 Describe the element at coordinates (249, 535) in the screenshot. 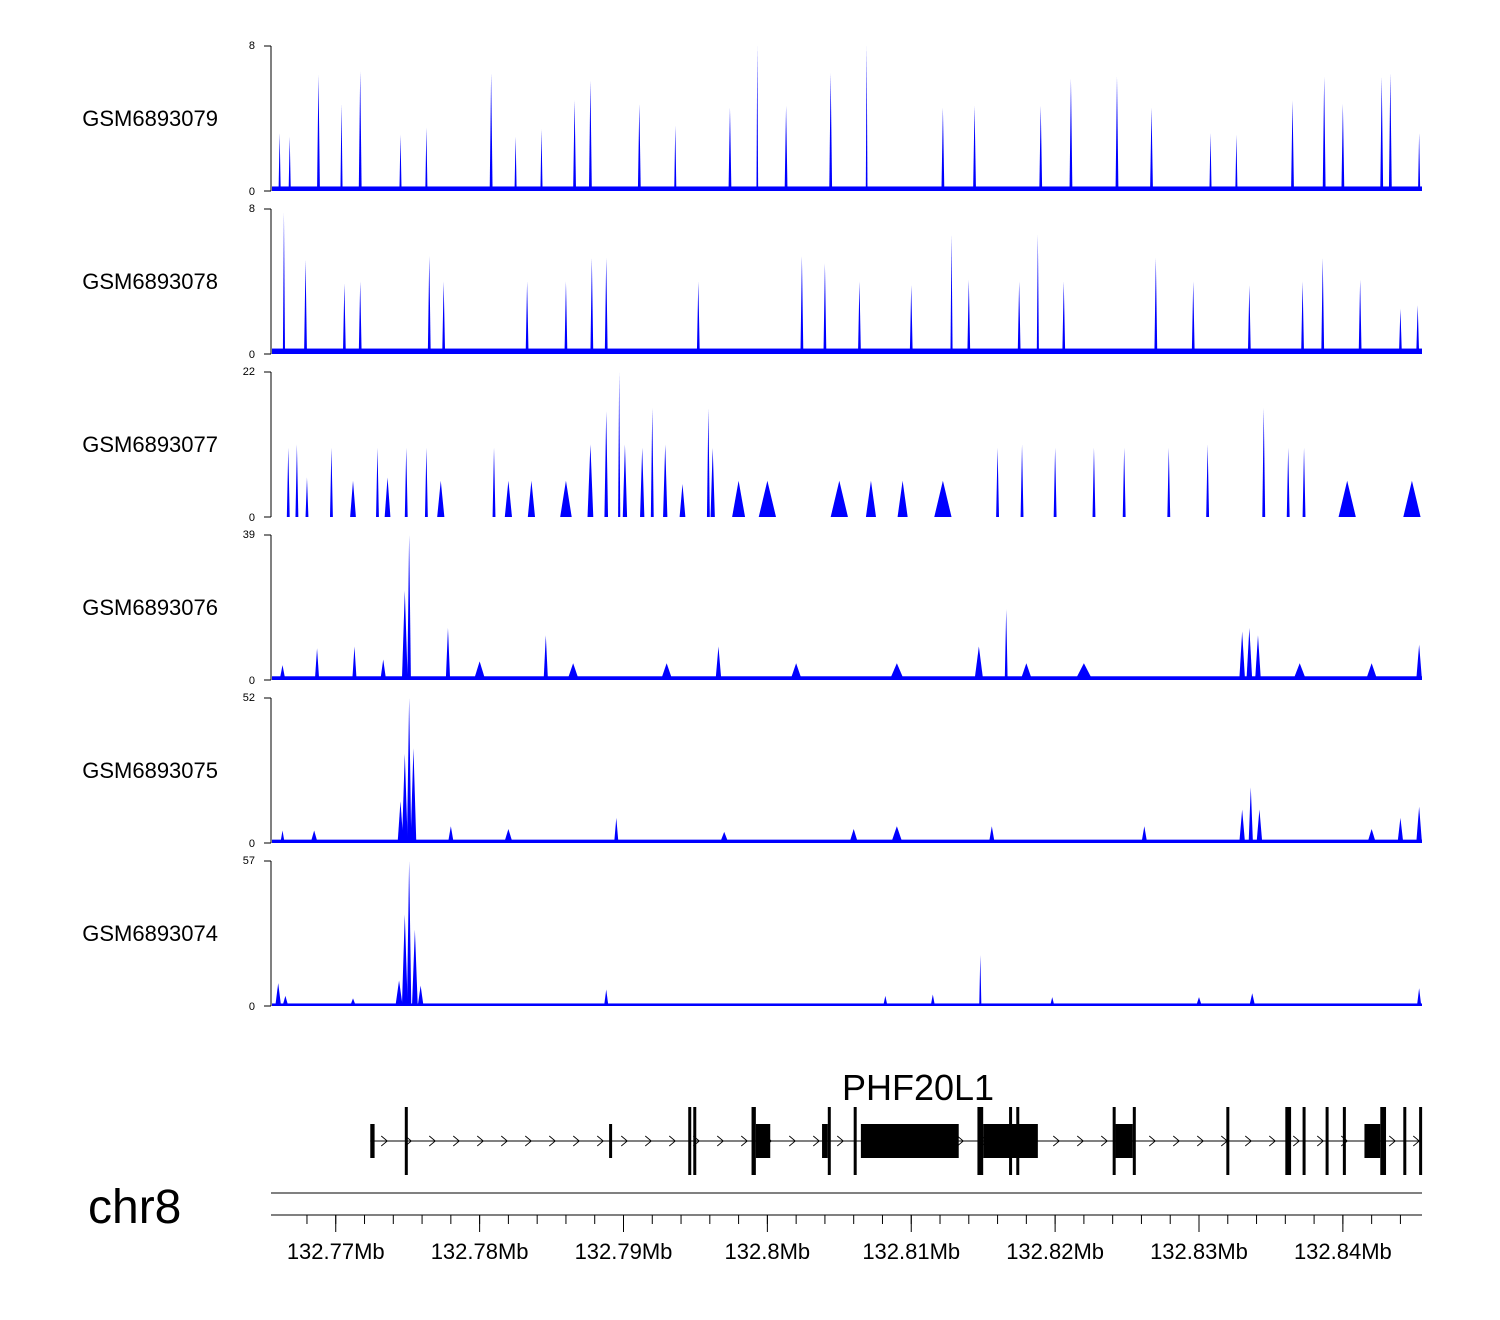

I see `y-max-label: 39` at that location.